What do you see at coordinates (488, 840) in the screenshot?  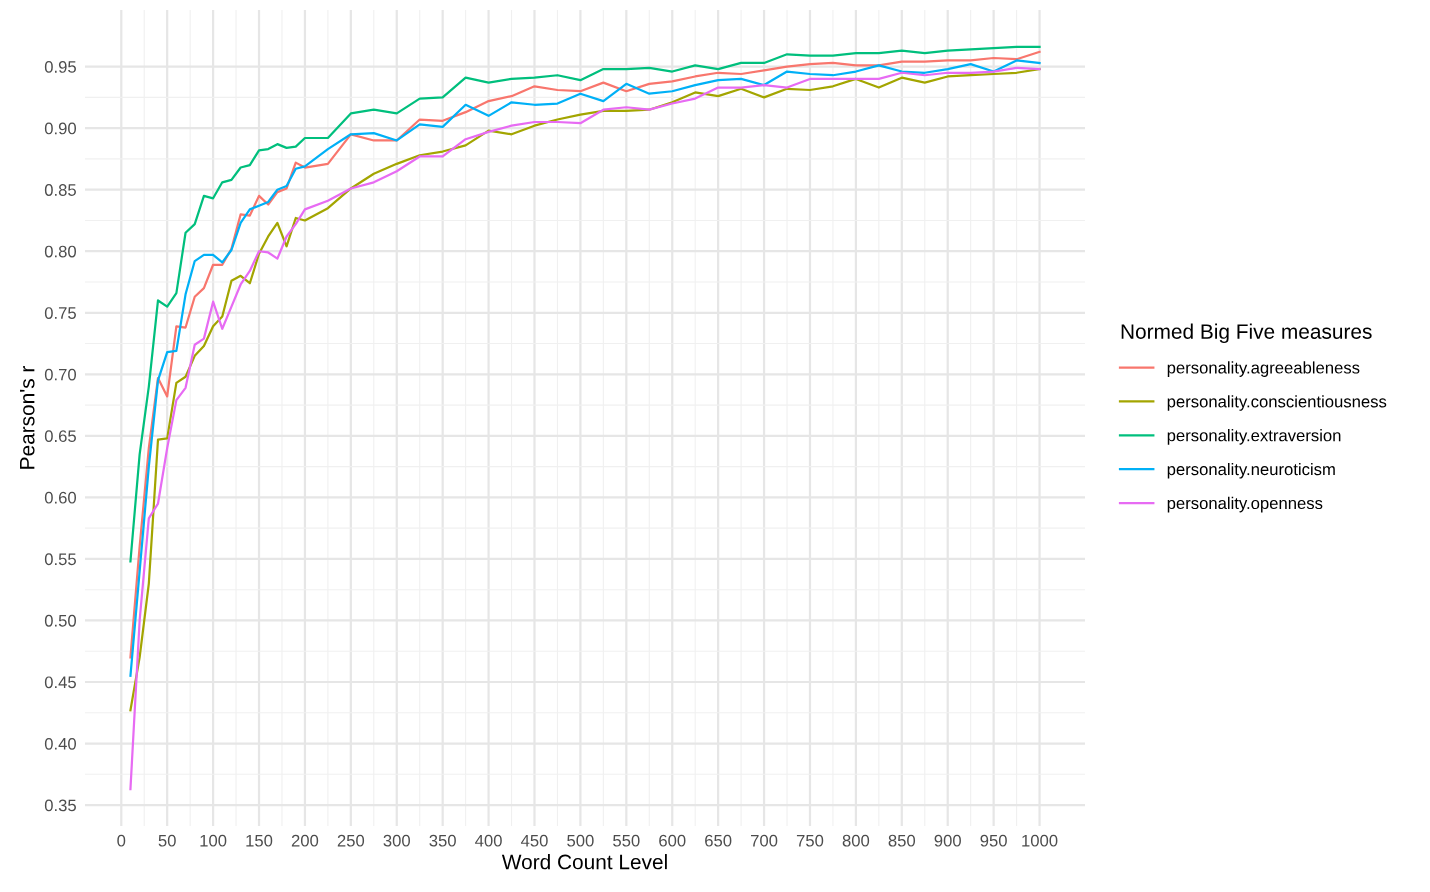 I see `x-tick-label: 400` at bounding box center [488, 840].